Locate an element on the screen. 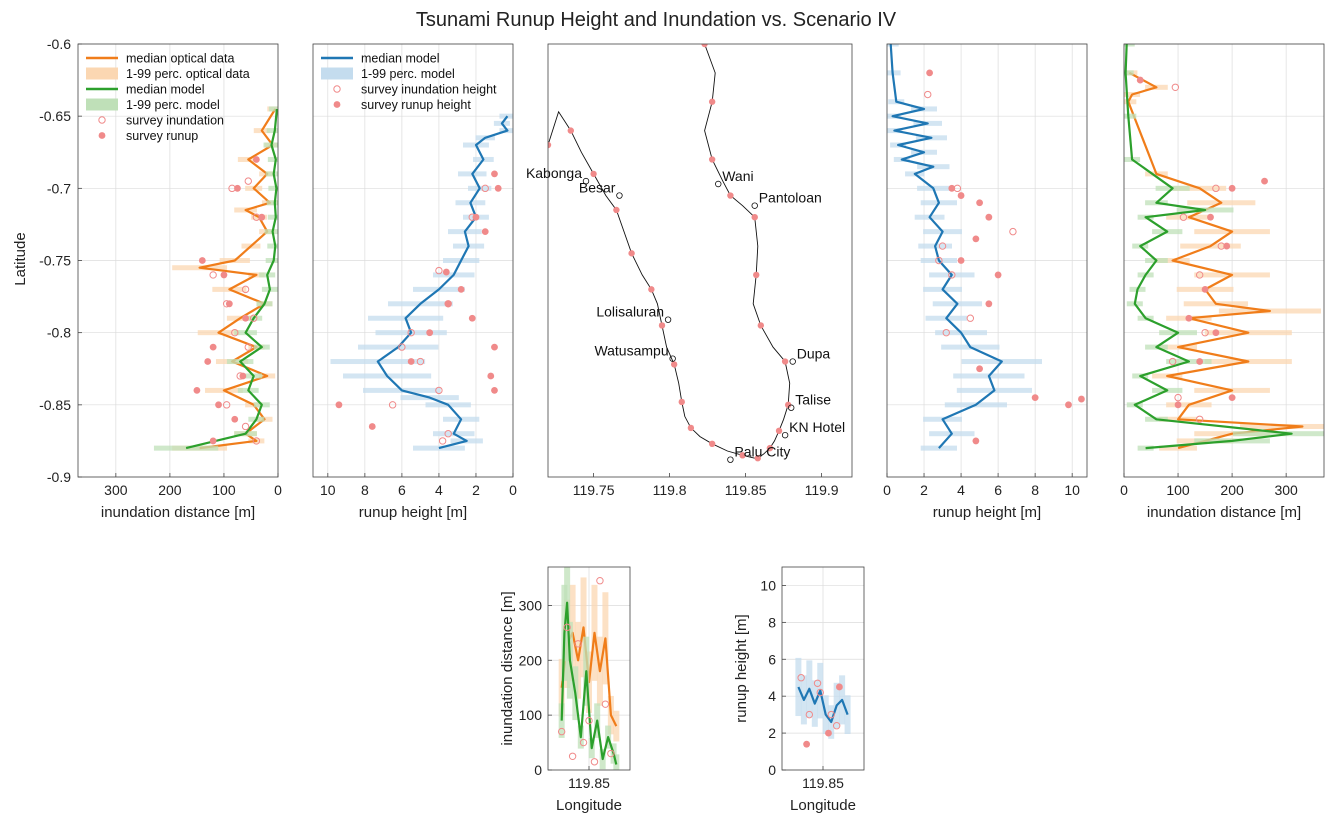  place-label: KN Hotel is located at coordinates (817, 427).